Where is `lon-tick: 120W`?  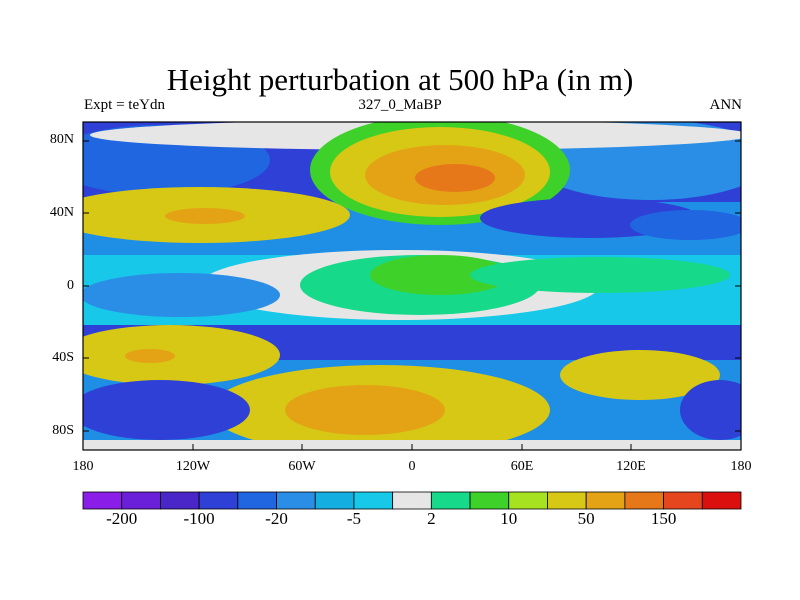 lon-tick: 120W is located at coordinates (193, 466).